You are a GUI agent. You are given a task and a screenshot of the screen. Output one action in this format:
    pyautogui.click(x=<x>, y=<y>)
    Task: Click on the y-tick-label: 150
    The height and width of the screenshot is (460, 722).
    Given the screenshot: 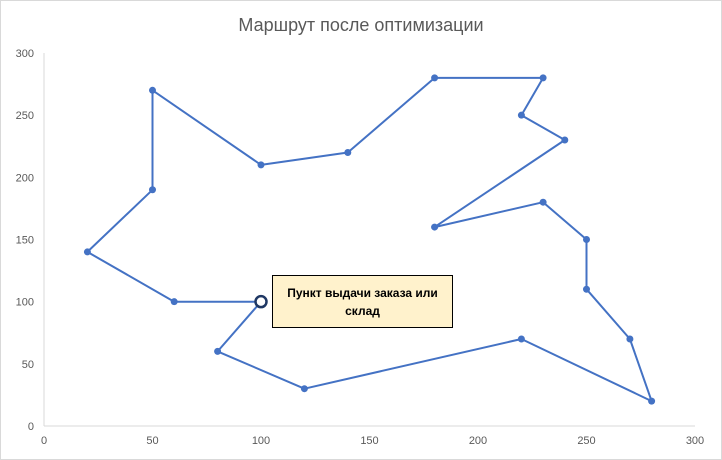 What is the action you would take?
    pyautogui.click(x=25, y=241)
    